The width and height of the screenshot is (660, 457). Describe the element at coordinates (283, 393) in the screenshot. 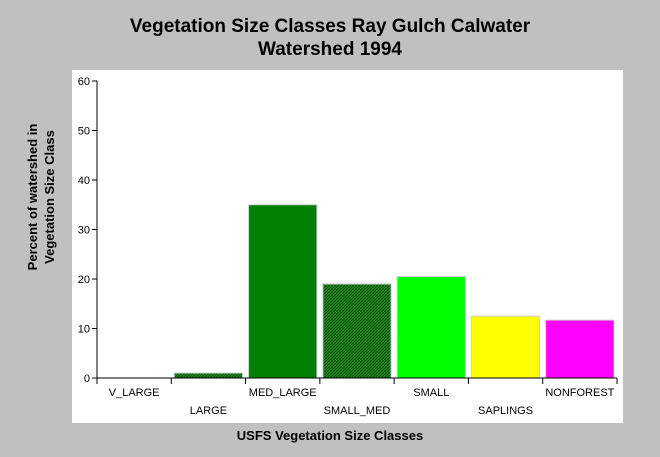

I see `x-tick-label: MED_LARGE` at that location.